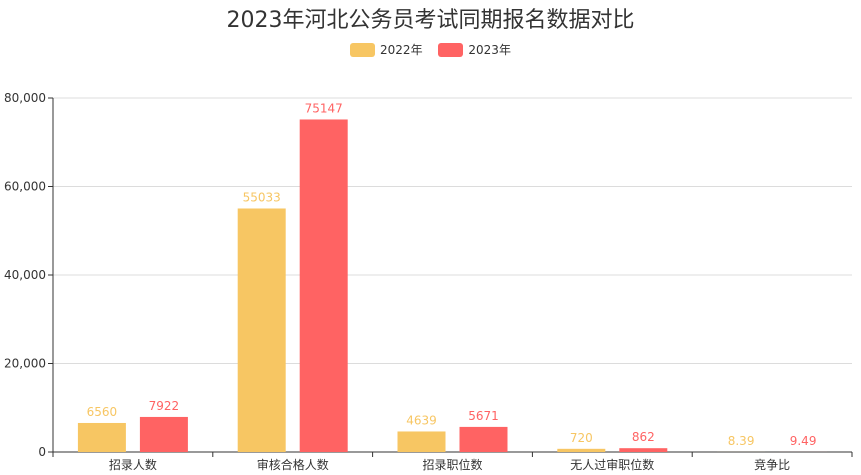 Image resolution: width=861 pixels, height=475 pixels. Describe the element at coordinates (430, 20) in the screenshot. I see `chart-title: 2023年河北公务员考试同期报名数据对比` at that location.